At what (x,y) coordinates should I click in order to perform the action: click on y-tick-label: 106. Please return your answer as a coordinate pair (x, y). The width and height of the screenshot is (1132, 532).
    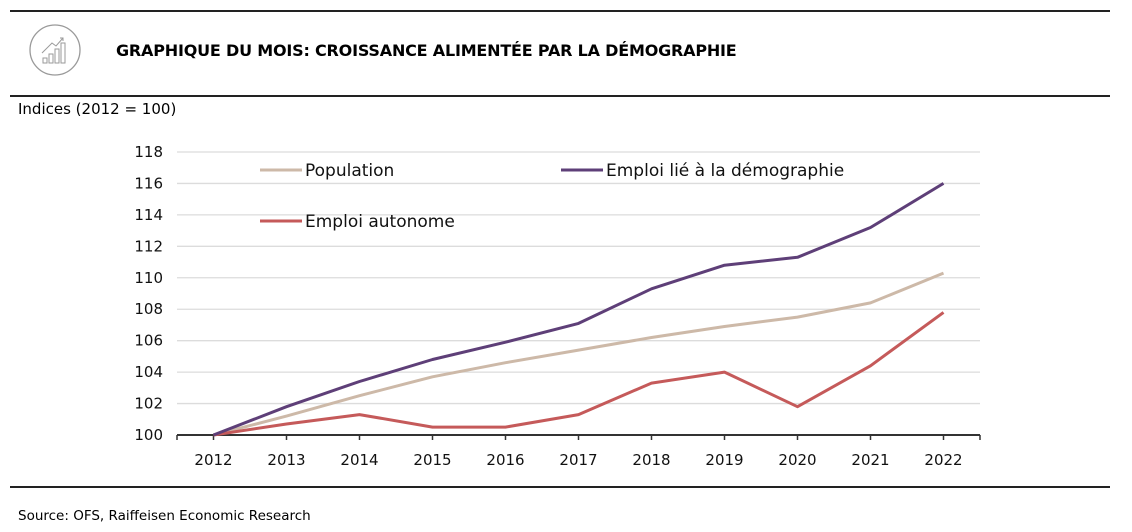
    Looking at the image, I should click on (148, 341).